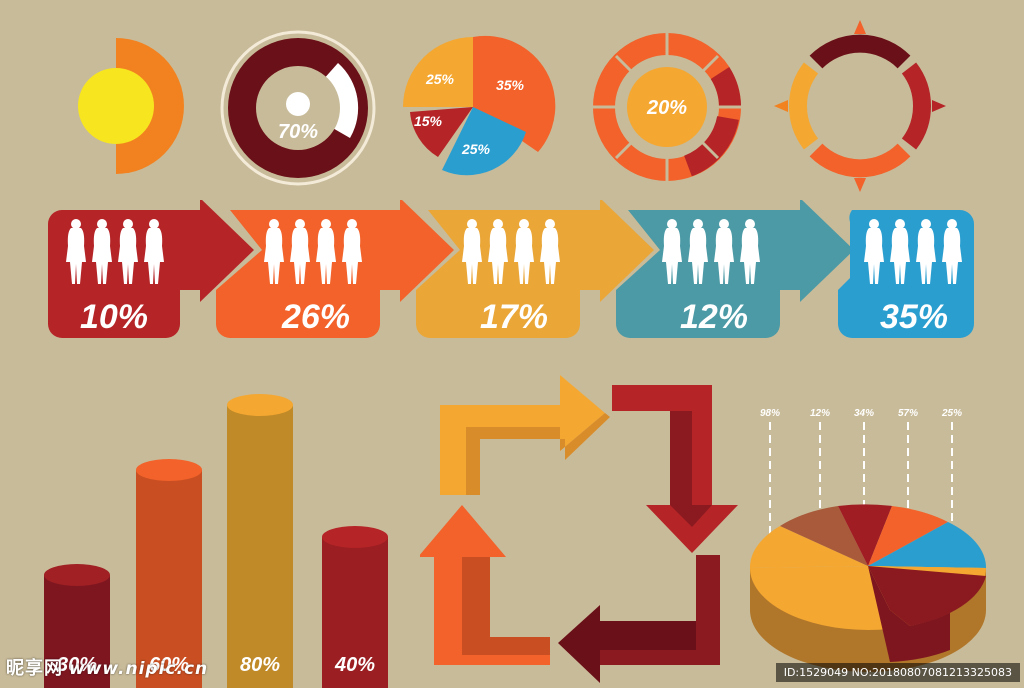 The image size is (1024, 688). What do you see at coordinates (479, 105) in the screenshot?
I see `segment-pie-chart: 25% 35% 15% 25%` at bounding box center [479, 105].